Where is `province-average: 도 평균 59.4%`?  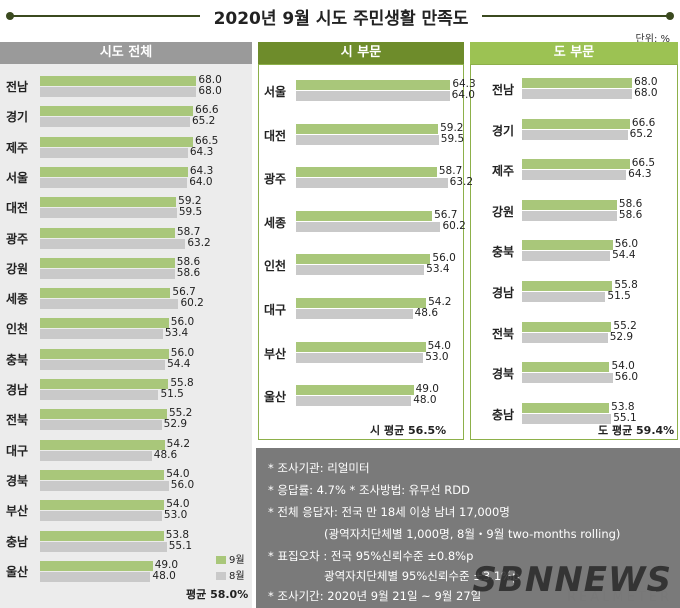 province-average: 도 평균 59.4% is located at coordinates (636, 430).